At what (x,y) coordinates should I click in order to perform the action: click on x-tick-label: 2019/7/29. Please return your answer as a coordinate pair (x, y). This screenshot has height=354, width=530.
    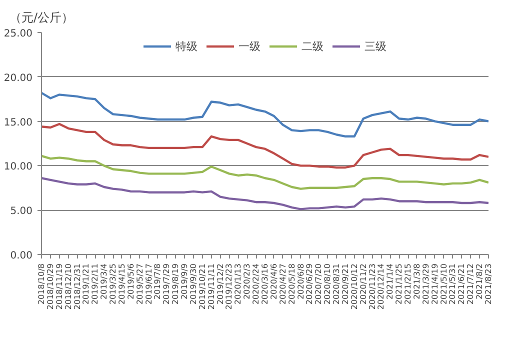
    Looking at the image, I should click on (167, 284).